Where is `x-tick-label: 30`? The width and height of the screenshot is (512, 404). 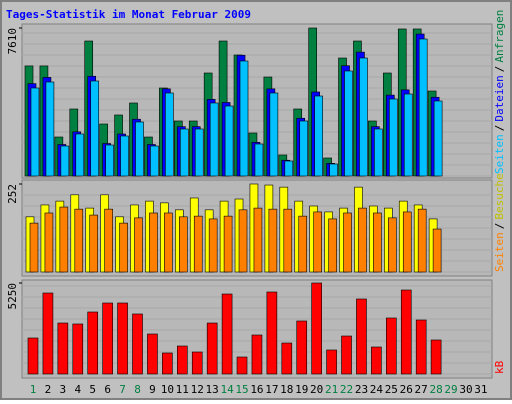
x-tick-label: 30 is located at coordinates (465, 389).